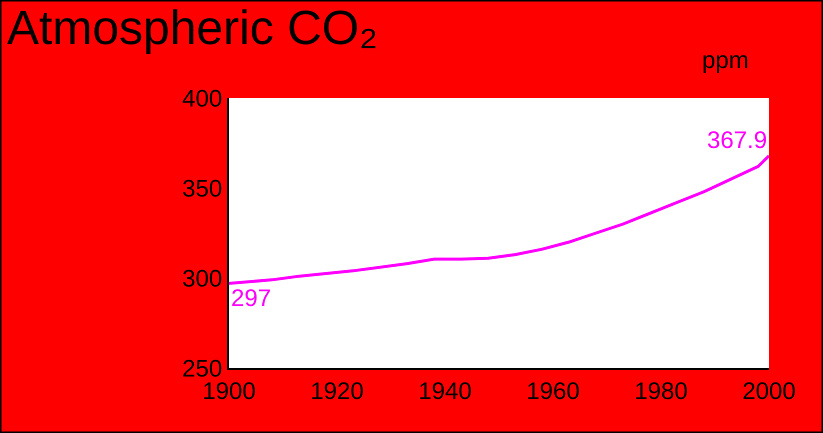 This screenshot has height=433, width=823. Describe the element at coordinates (737, 140) in the screenshot. I see `annotation: 367.9` at that location.